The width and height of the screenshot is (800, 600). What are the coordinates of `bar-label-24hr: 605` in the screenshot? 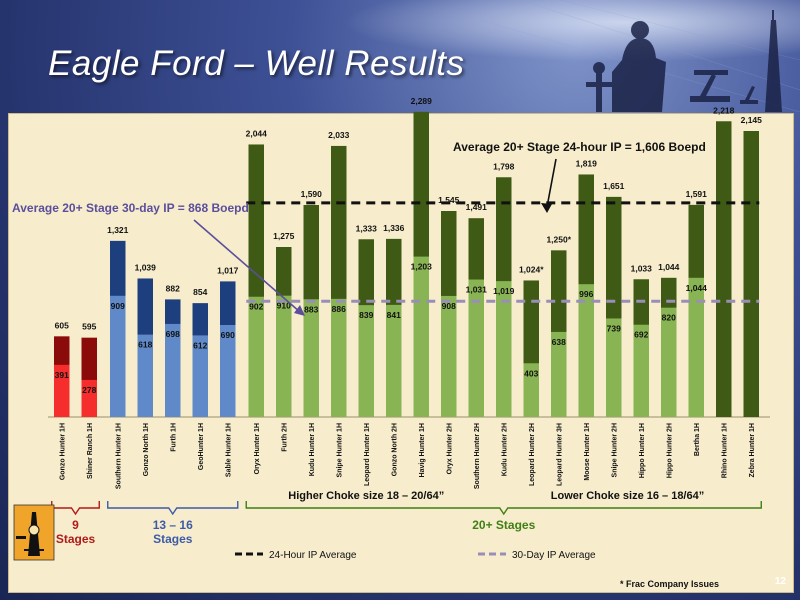 It's located at (62, 325).